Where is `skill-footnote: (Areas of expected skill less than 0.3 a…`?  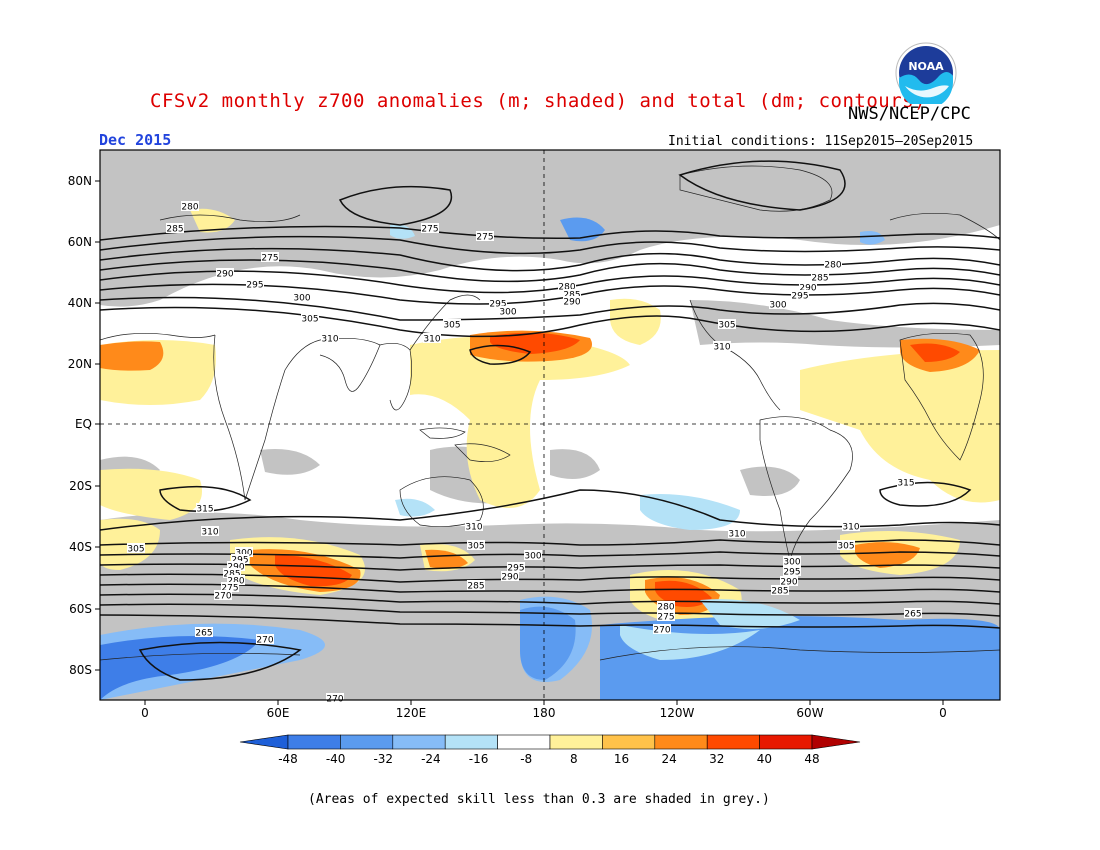
skill-footnote: (Areas of expected skill less than 0.3 a… is located at coordinates (539, 799).